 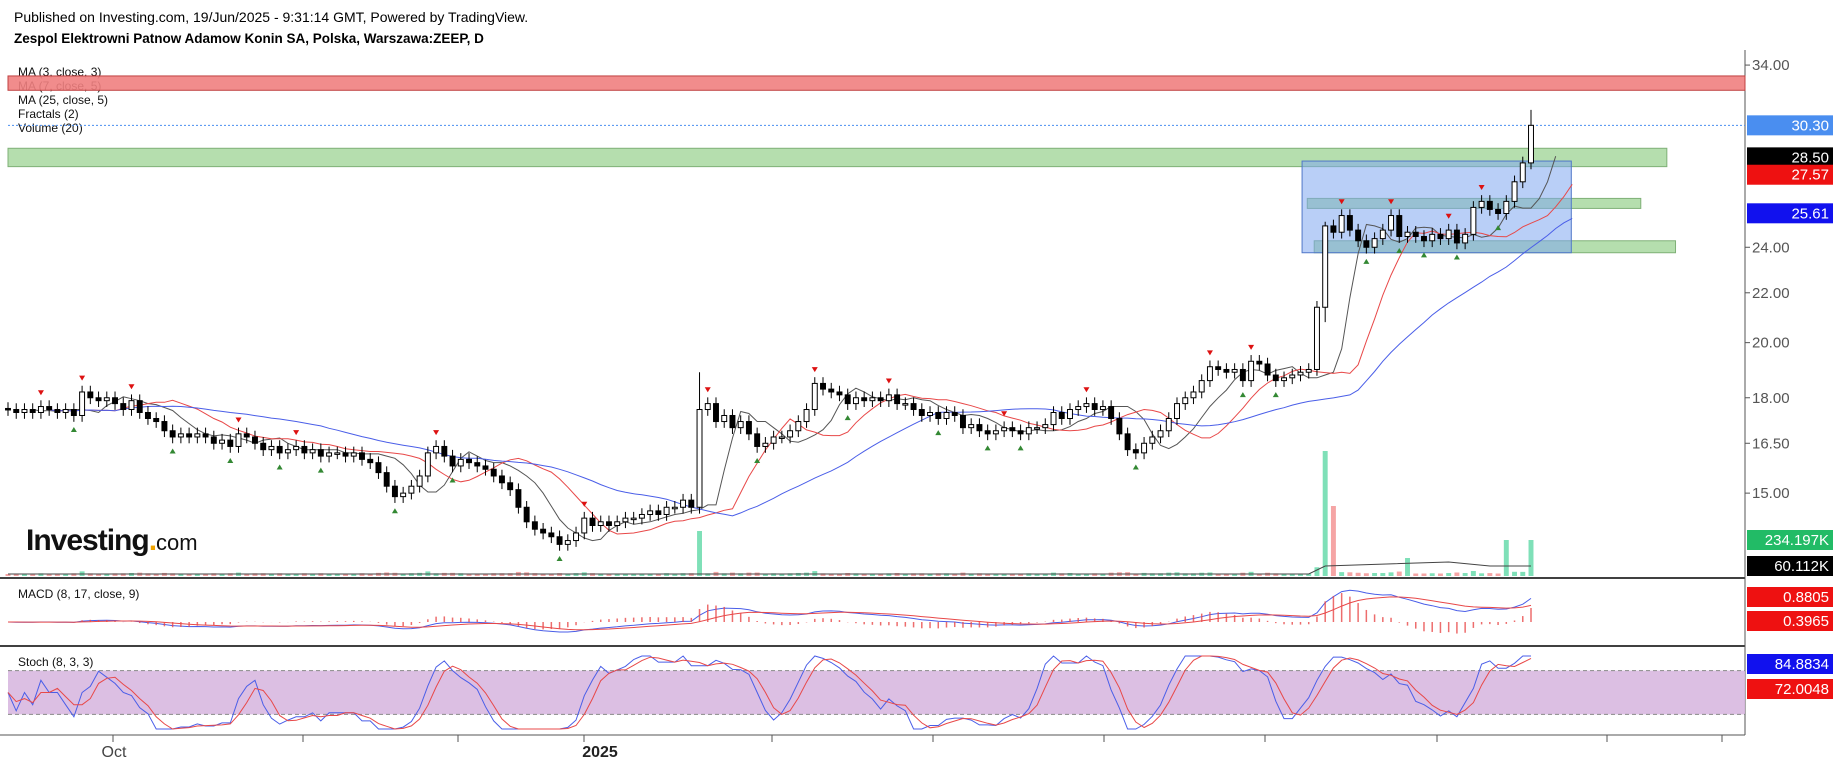 I want to click on indicator-ma3: MA (3, close, 3), so click(x=60, y=72).